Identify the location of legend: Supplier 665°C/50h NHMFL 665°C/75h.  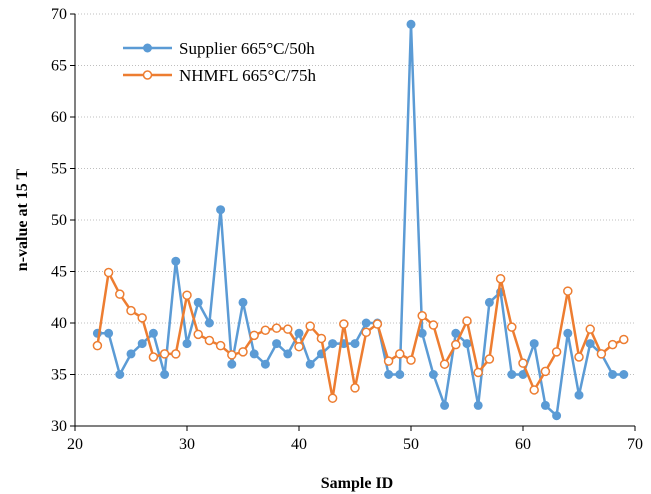
(219, 62).